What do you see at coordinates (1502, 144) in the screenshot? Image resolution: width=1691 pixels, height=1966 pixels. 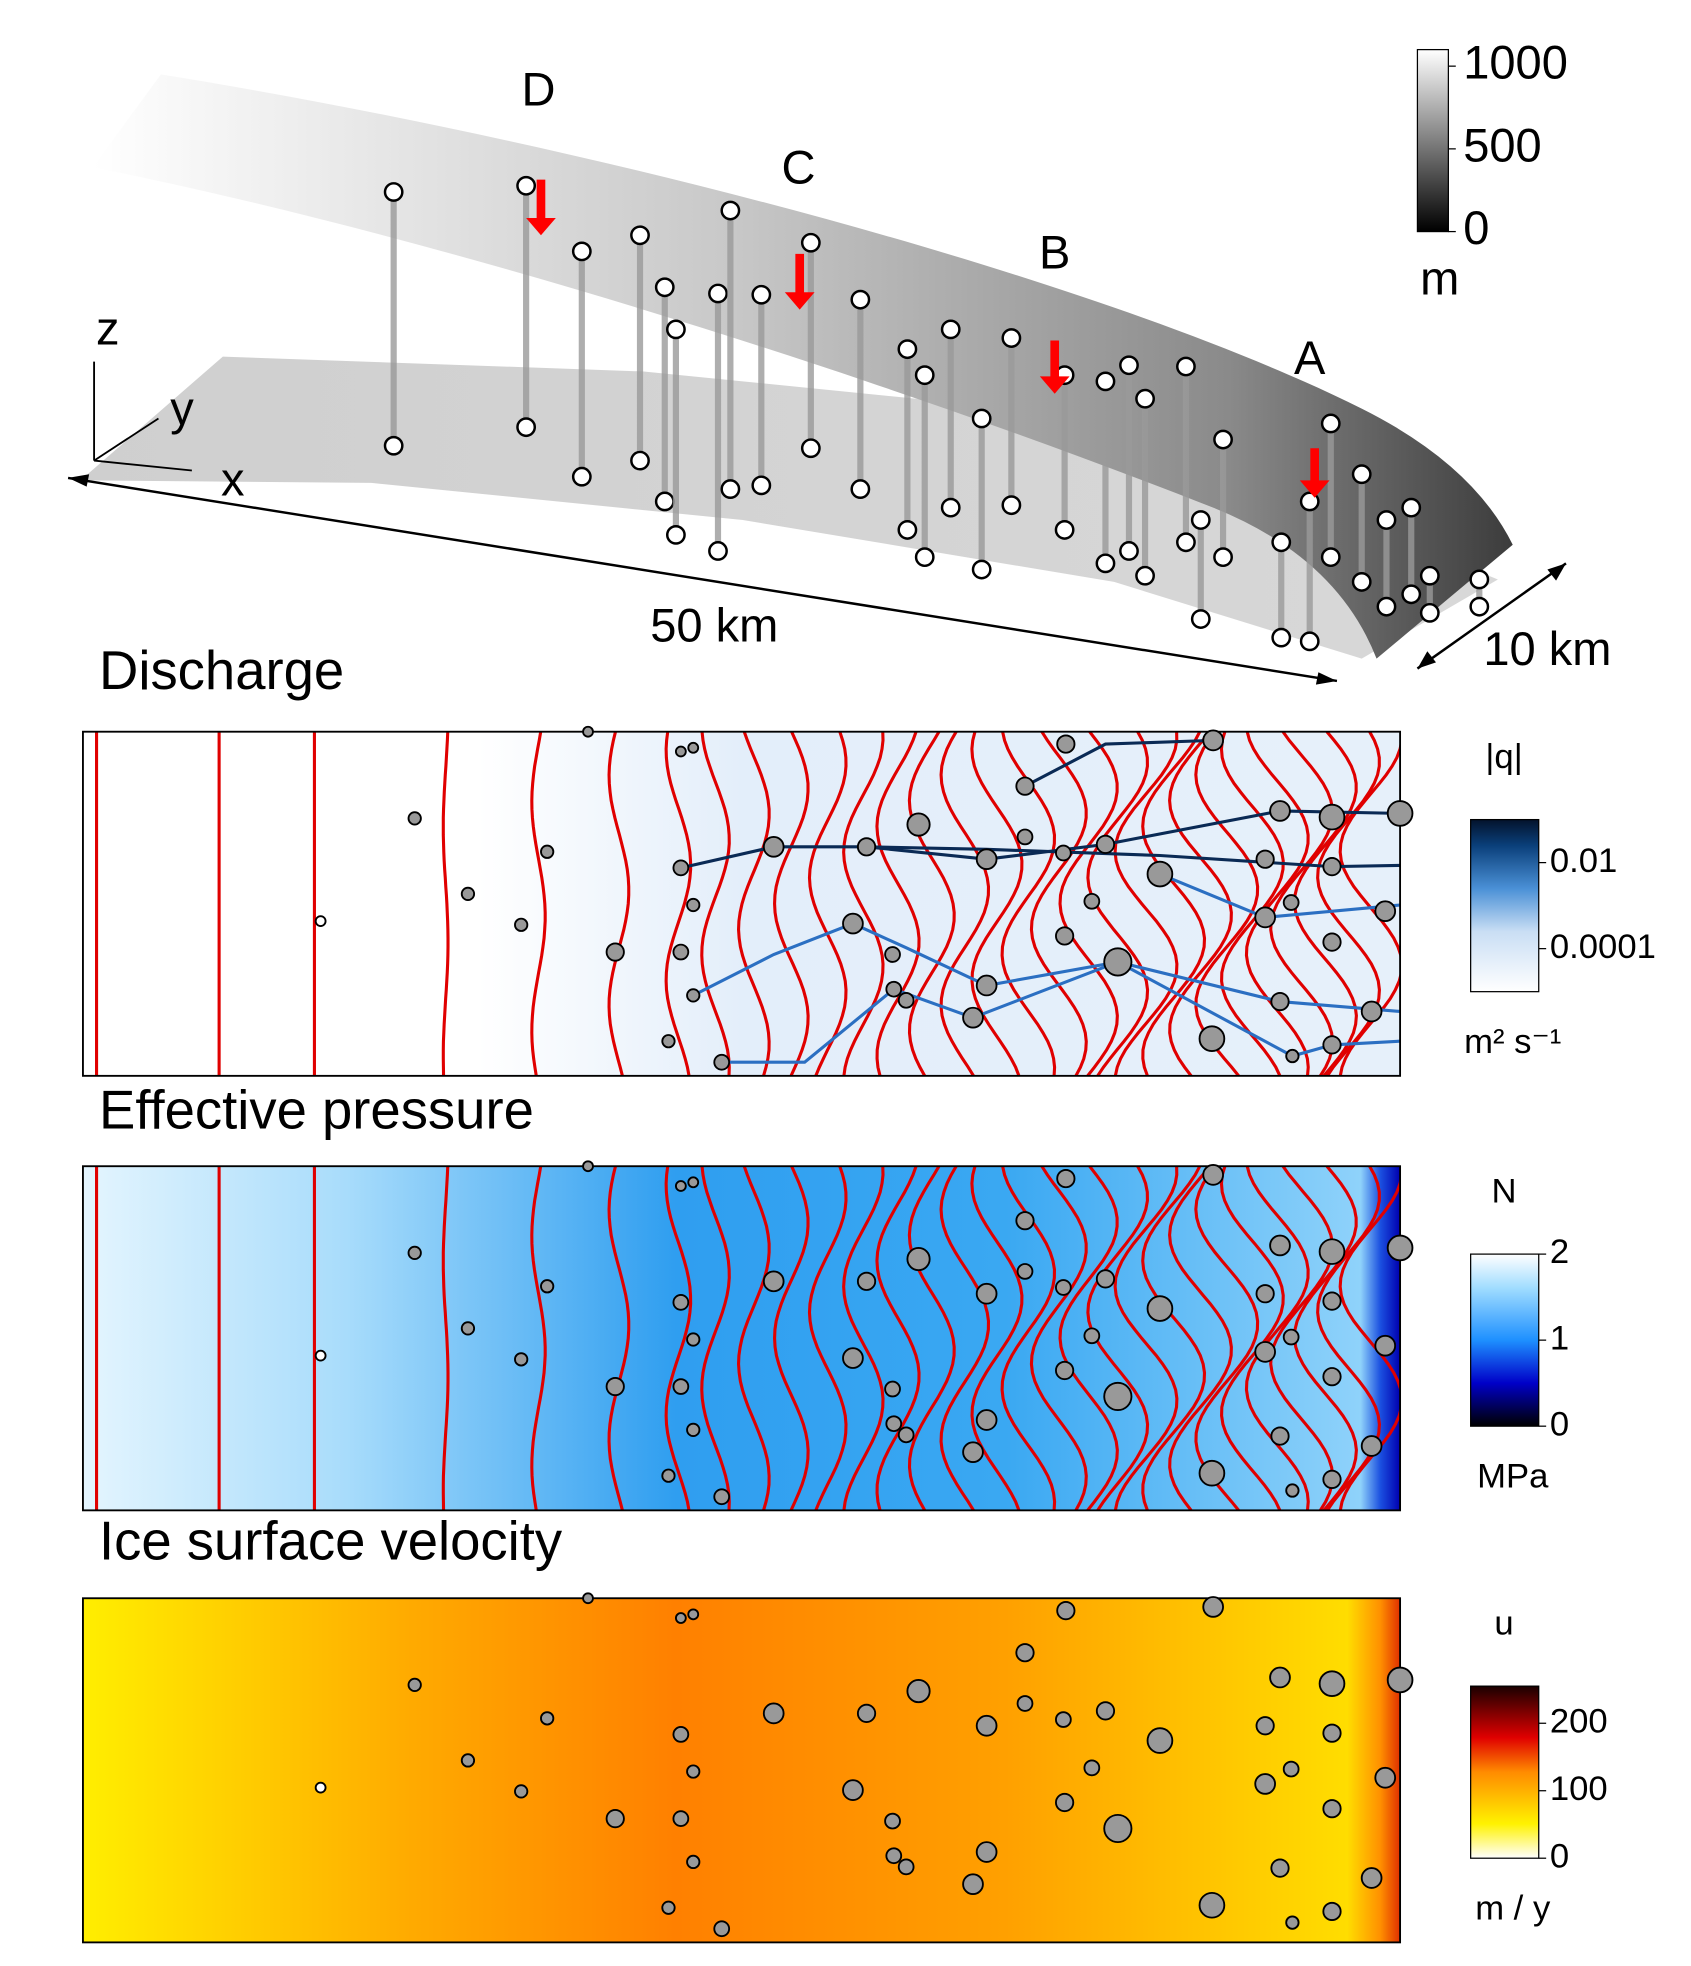 I see `colorbar-tick-label: 500` at bounding box center [1502, 144].